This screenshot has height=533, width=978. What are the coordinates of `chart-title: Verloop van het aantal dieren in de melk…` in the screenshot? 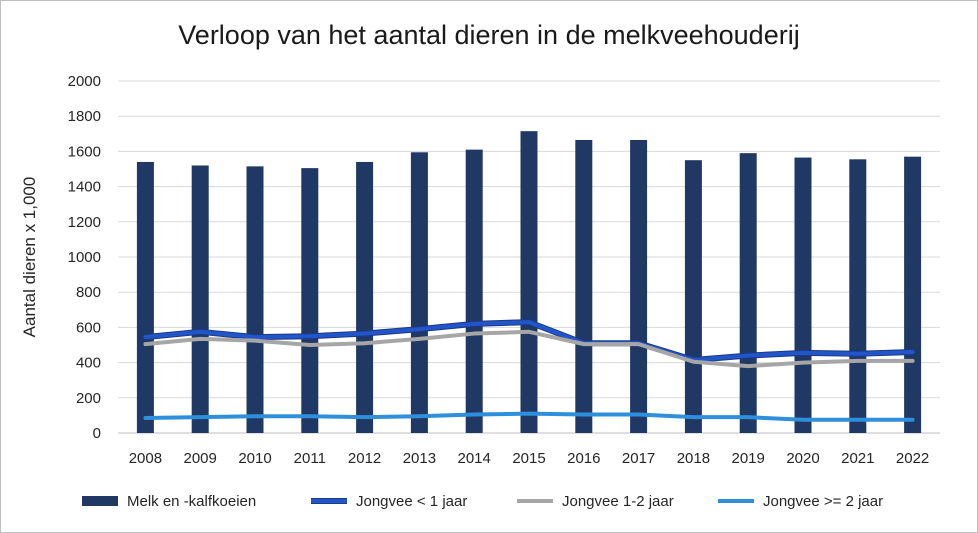 It's located at (489, 35).